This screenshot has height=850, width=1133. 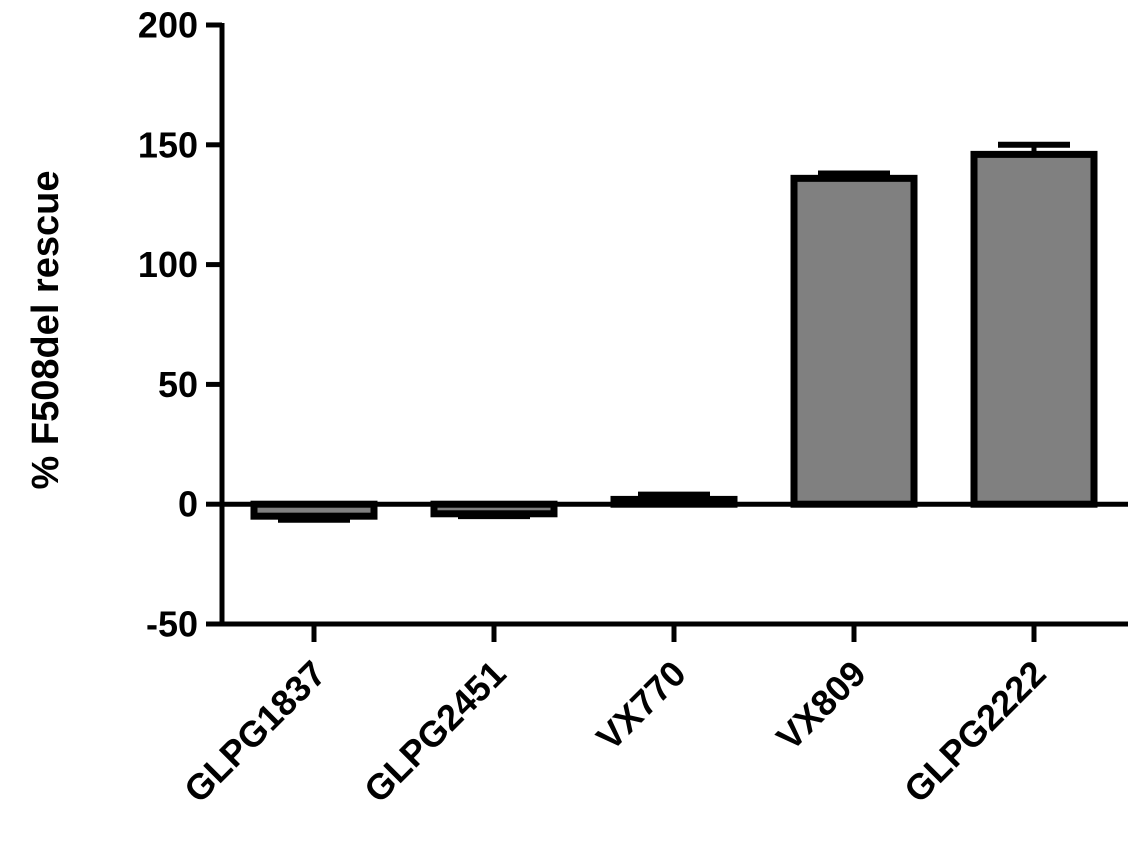 I want to click on x-tick-label: GLPG2222, so click(x=975, y=732).